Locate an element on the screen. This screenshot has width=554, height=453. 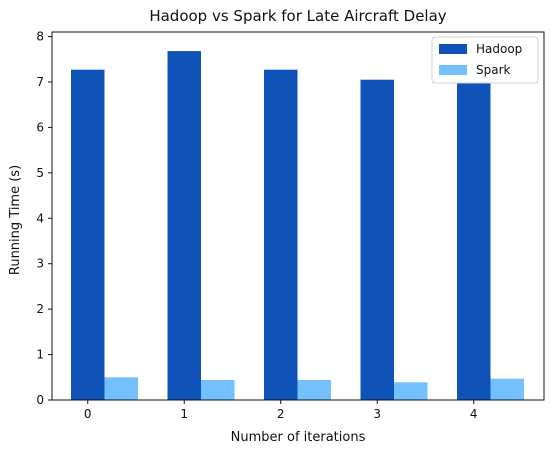
x-tick-label-4: 4 is located at coordinates (474, 414).